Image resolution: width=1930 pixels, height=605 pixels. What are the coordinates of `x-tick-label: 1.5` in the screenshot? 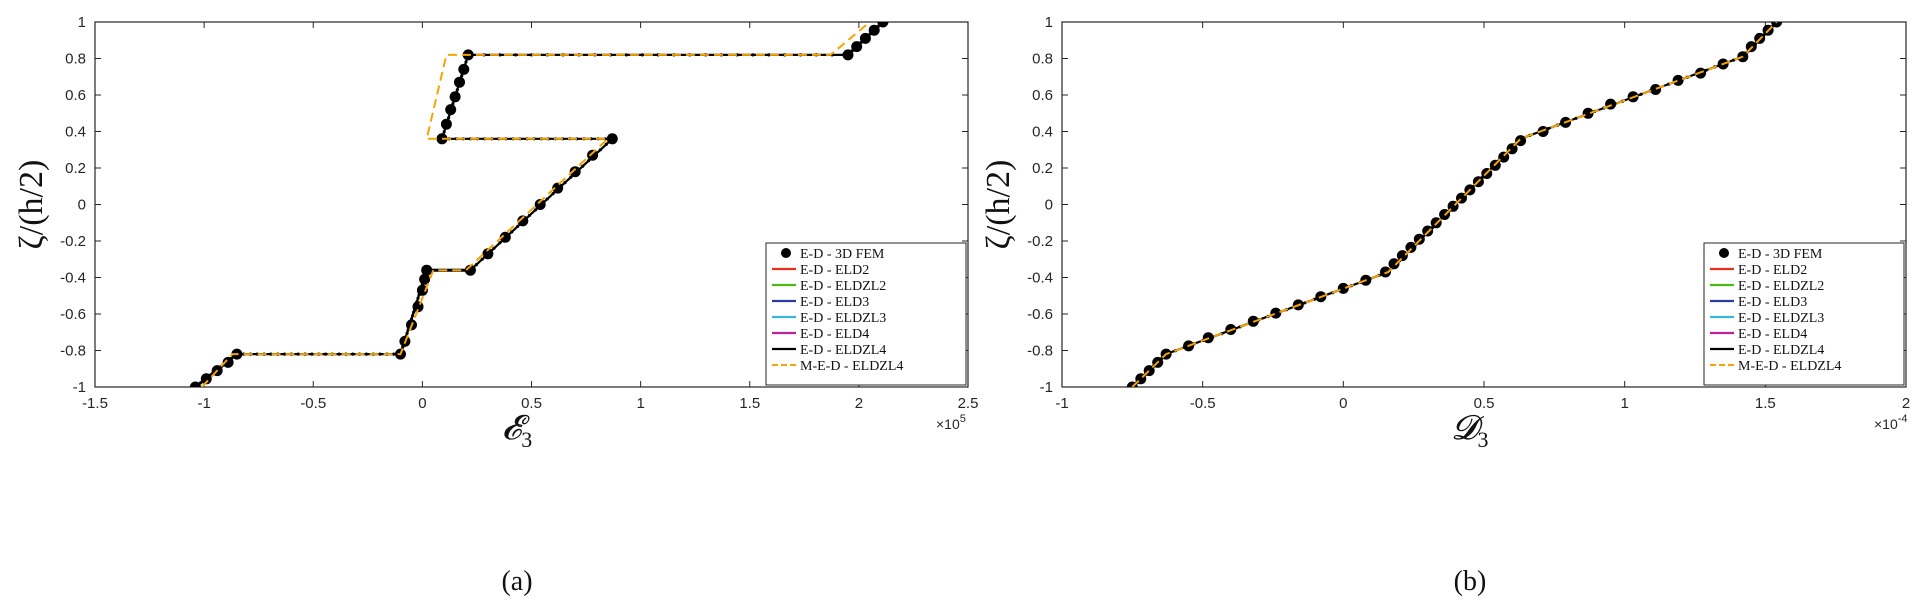 It's located at (749, 403).